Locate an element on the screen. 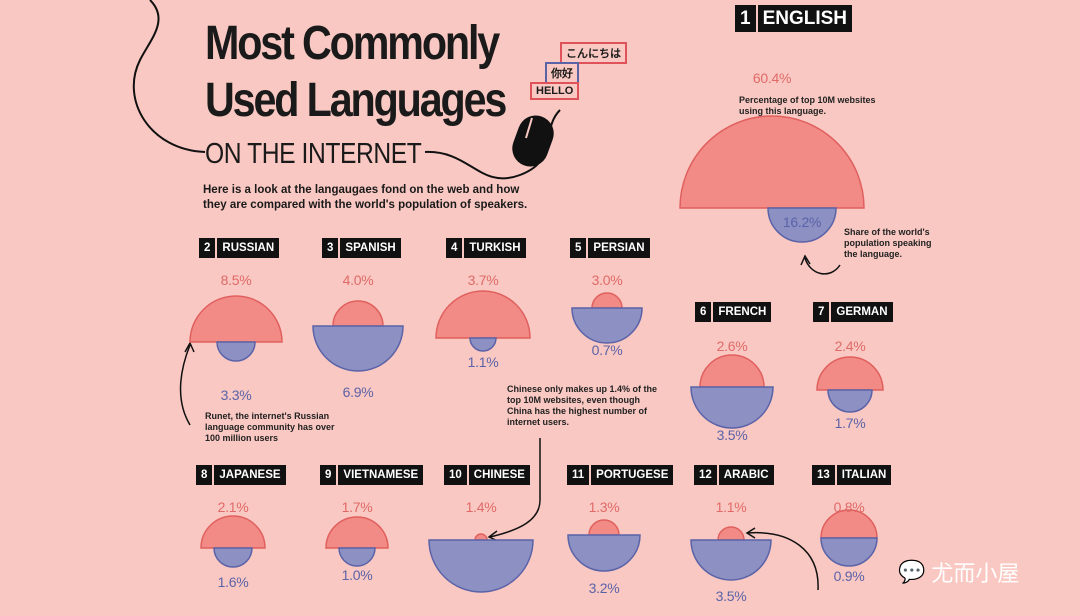 The image size is (1080, 616). pop-semicircle-chinese is located at coordinates (481, 566).